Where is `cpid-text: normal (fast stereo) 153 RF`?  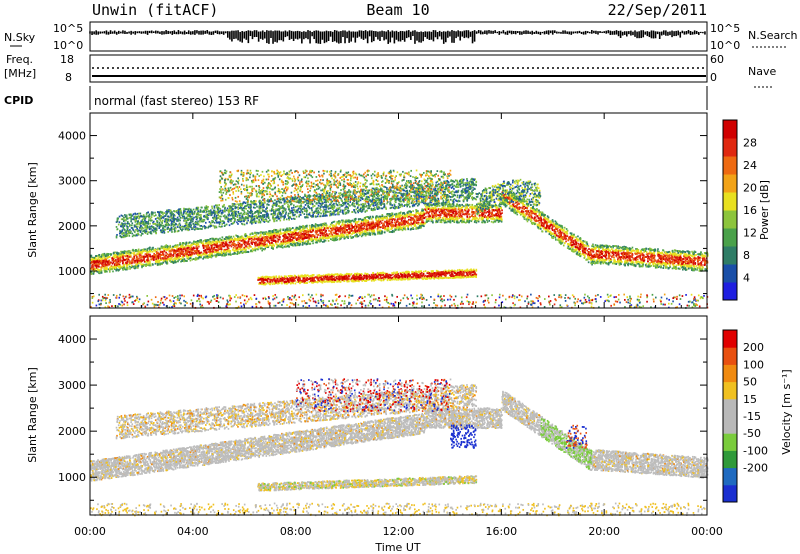
cpid-text: normal (fast stereo) 153 RF is located at coordinates (176, 101).